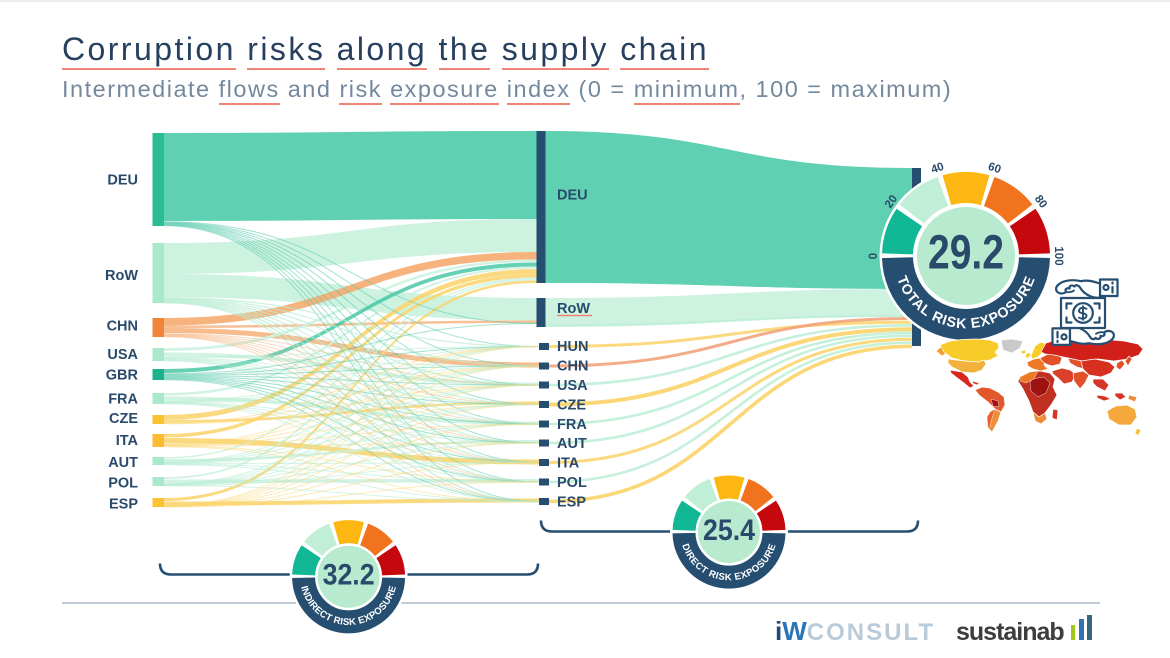  Describe the element at coordinates (122, 376) in the screenshot. I see `svg-text: GBR` at that location.